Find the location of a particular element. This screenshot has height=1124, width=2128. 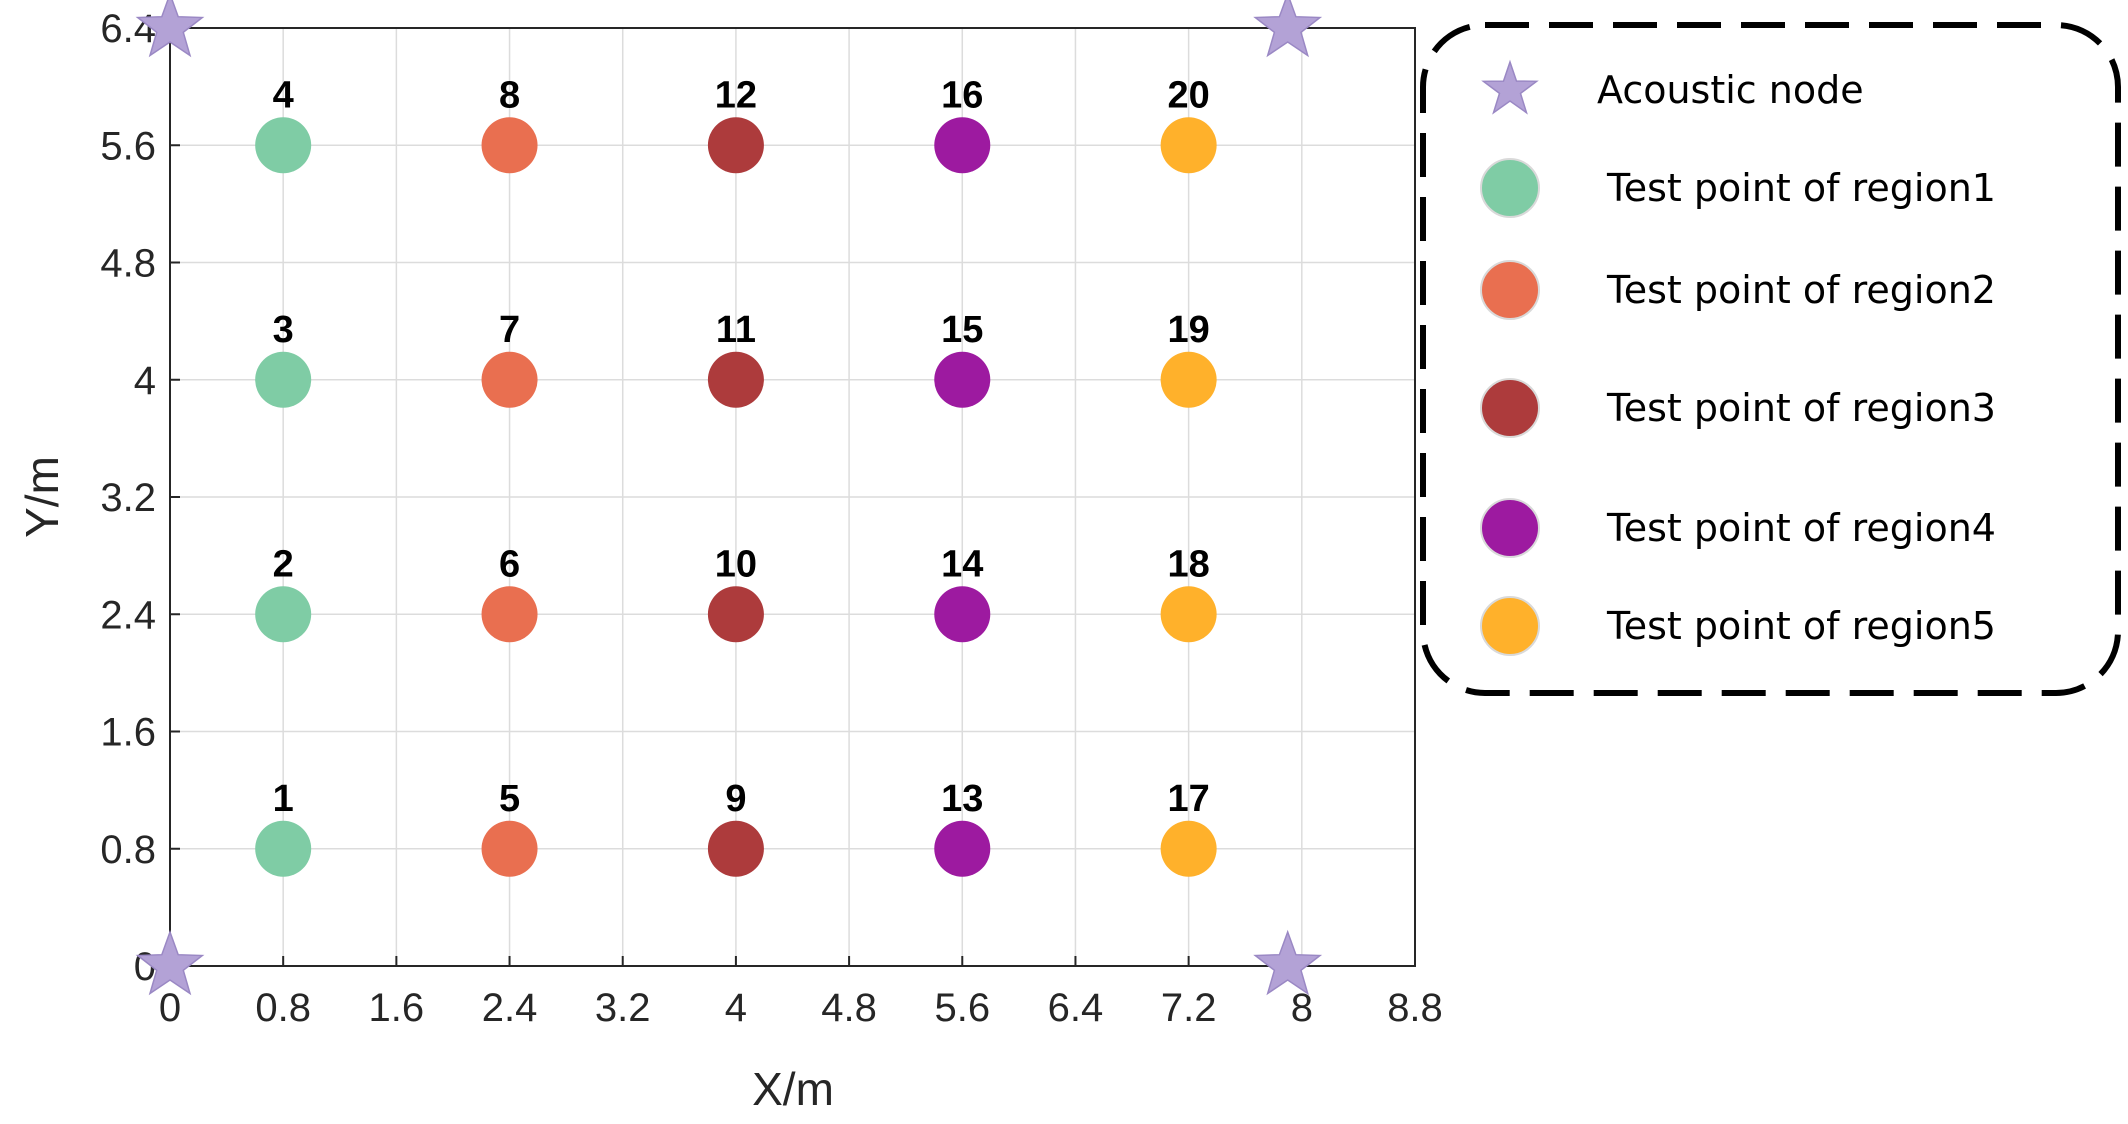

y-tick-label: 2.4 is located at coordinates (128, 615).